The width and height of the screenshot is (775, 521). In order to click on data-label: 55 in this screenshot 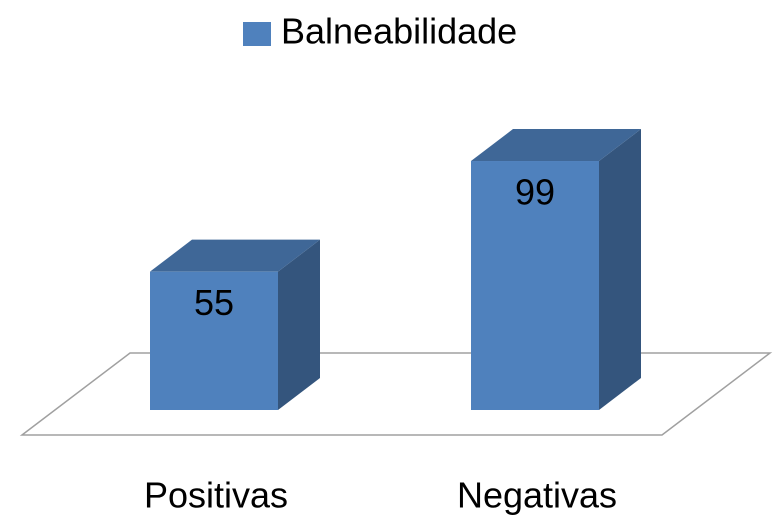, I will do `click(214, 302)`.